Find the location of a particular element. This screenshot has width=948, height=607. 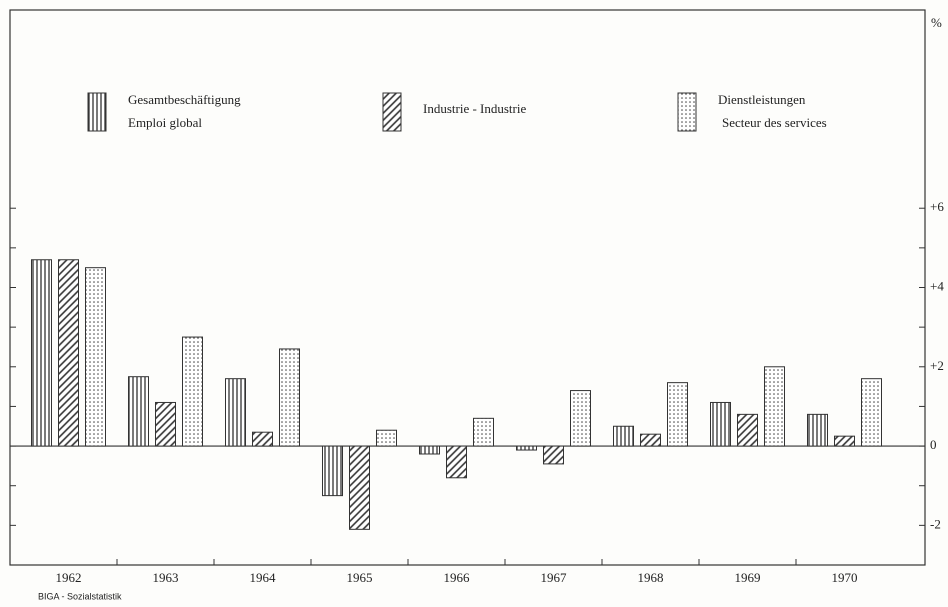

y-tick-label: -2 is located at coordinates (935, 523).